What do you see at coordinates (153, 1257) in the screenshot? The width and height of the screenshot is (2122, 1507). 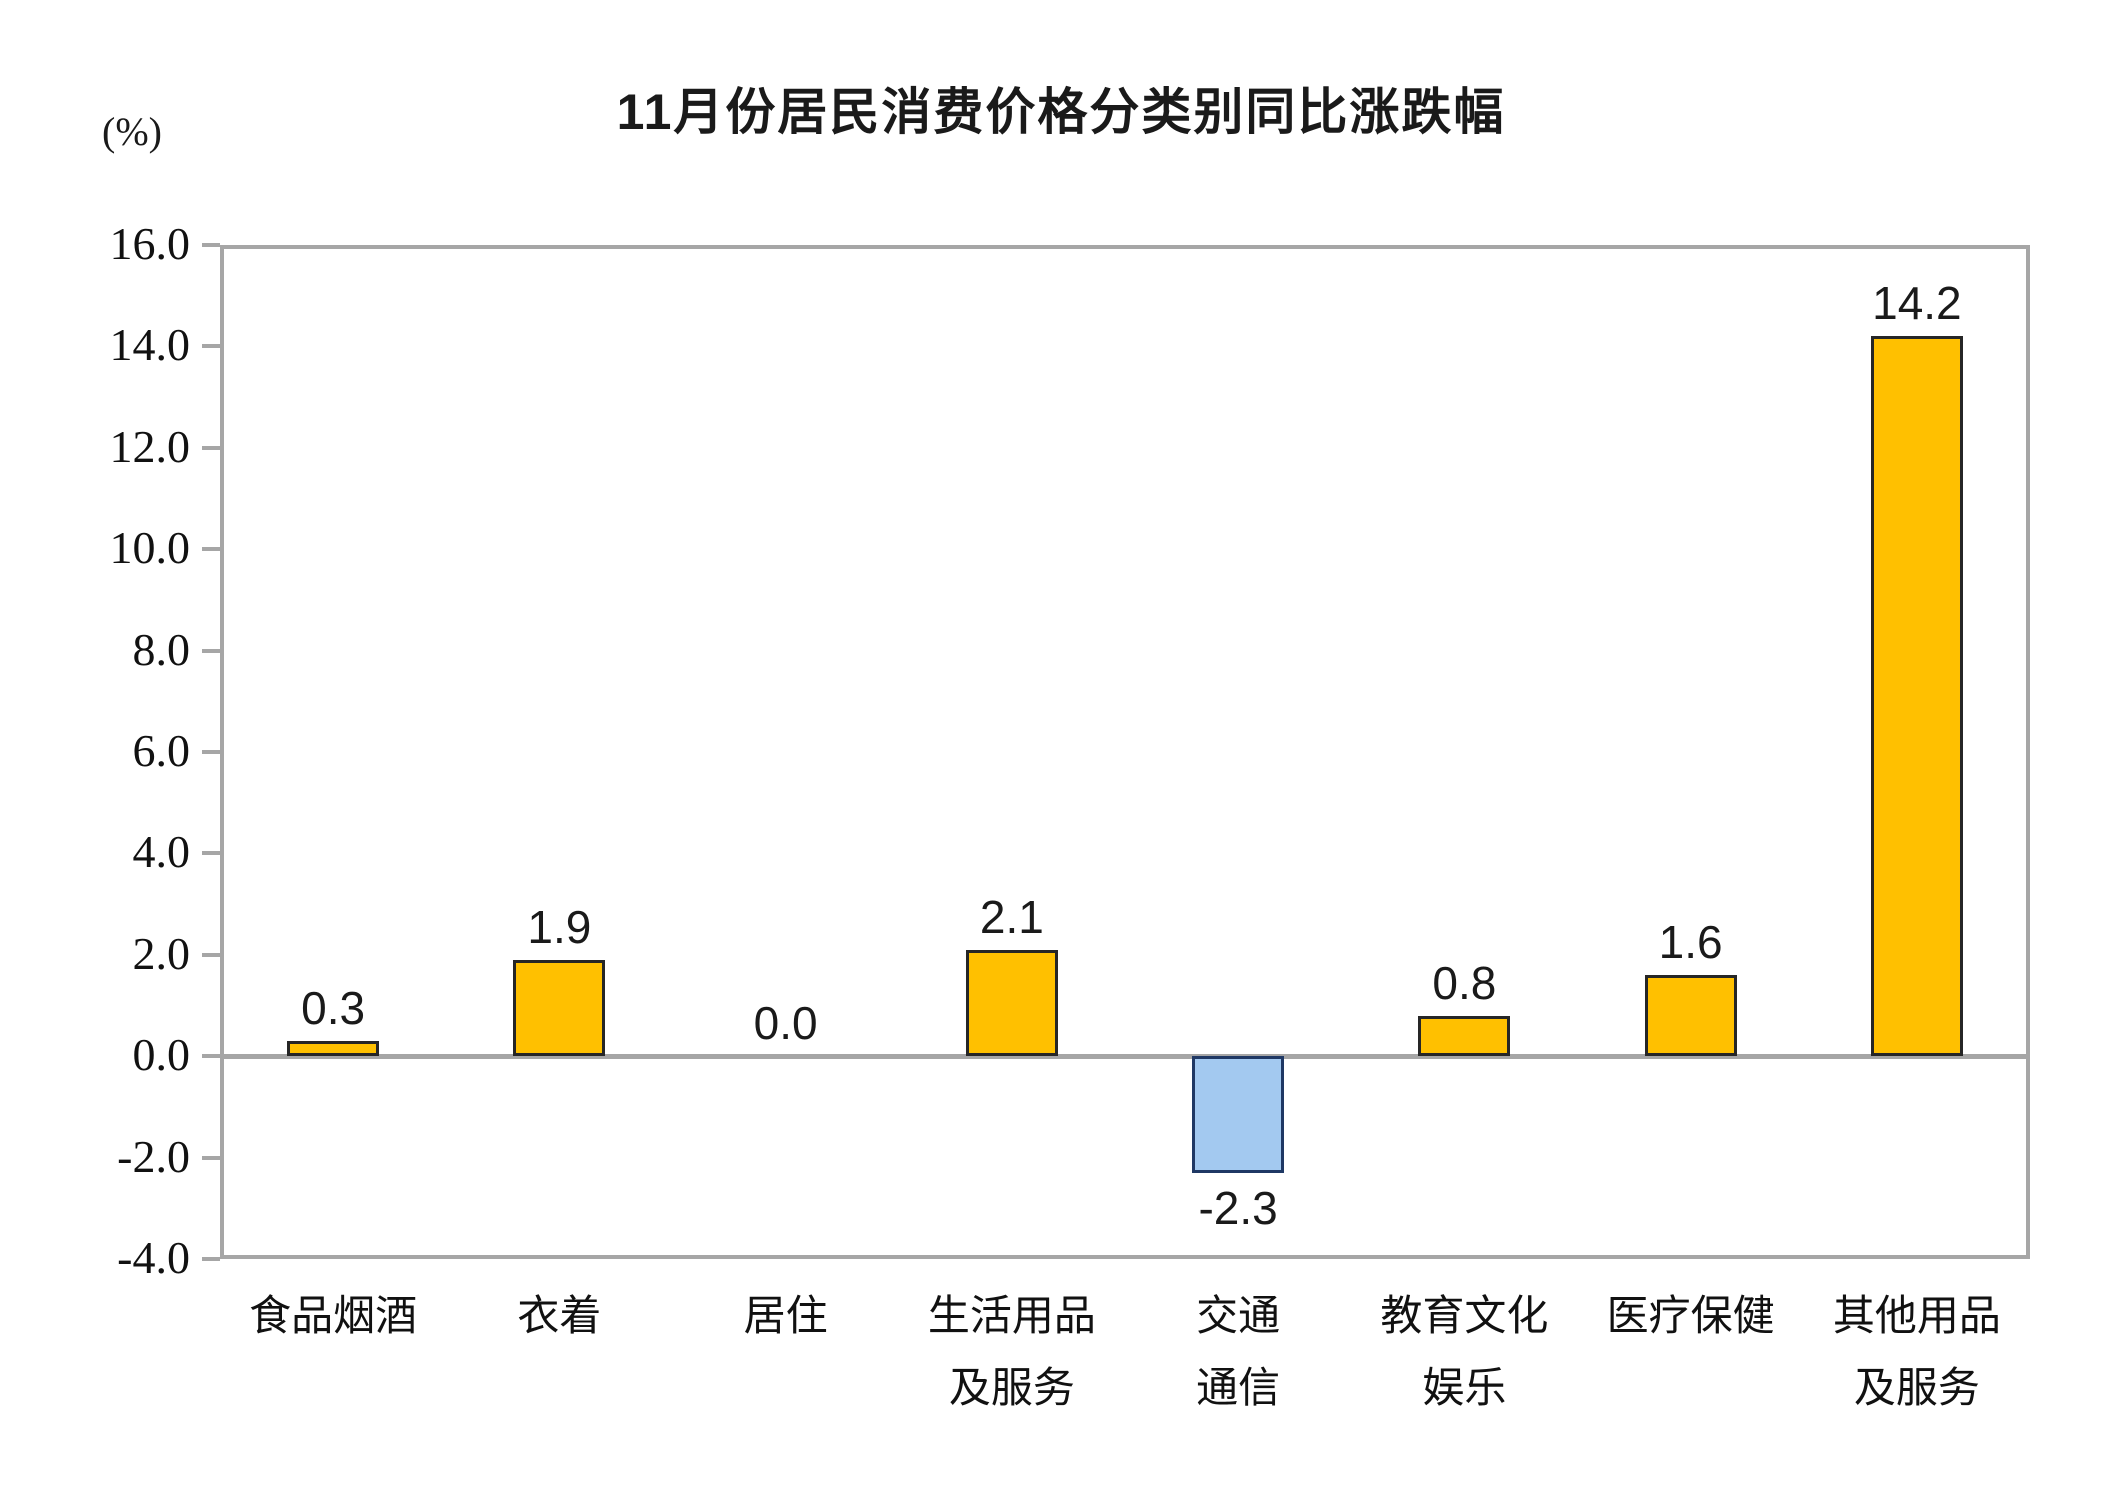 I see `y-axis-tick-label: -4.0` at bounding box center [153, 1257].